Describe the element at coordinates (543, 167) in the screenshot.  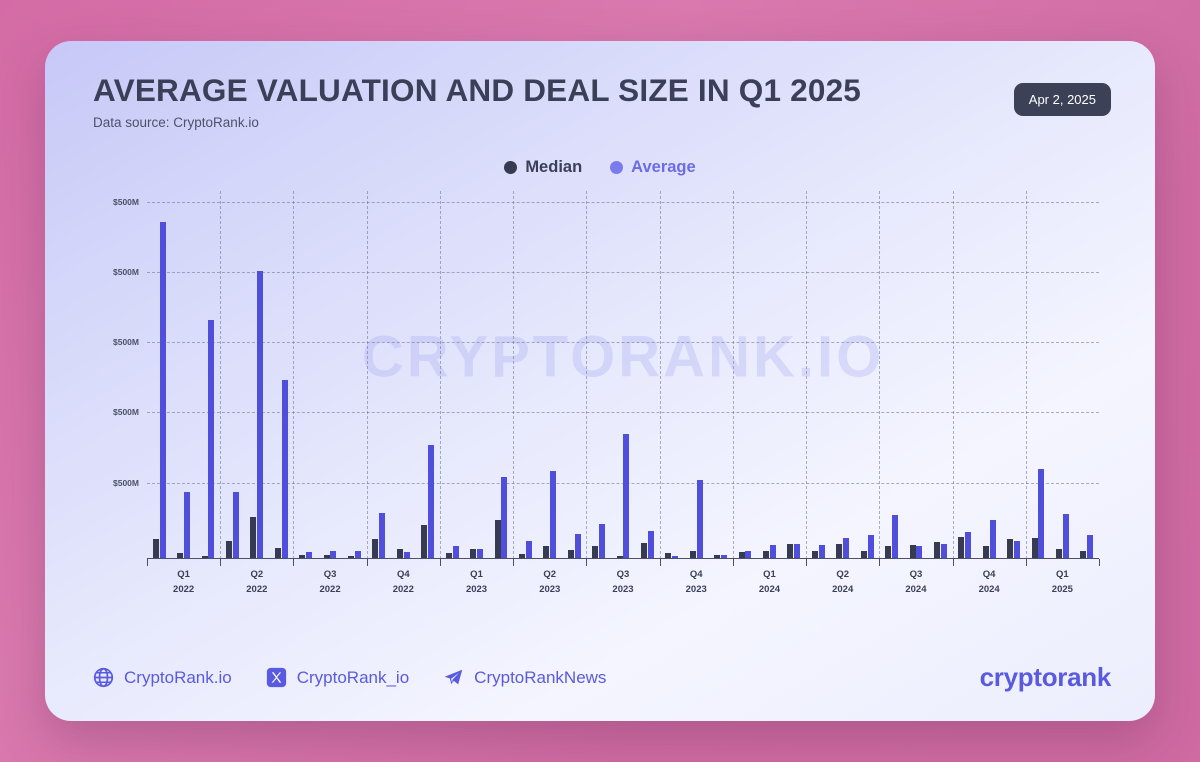
I see `legend-item-median: Median` at that location.